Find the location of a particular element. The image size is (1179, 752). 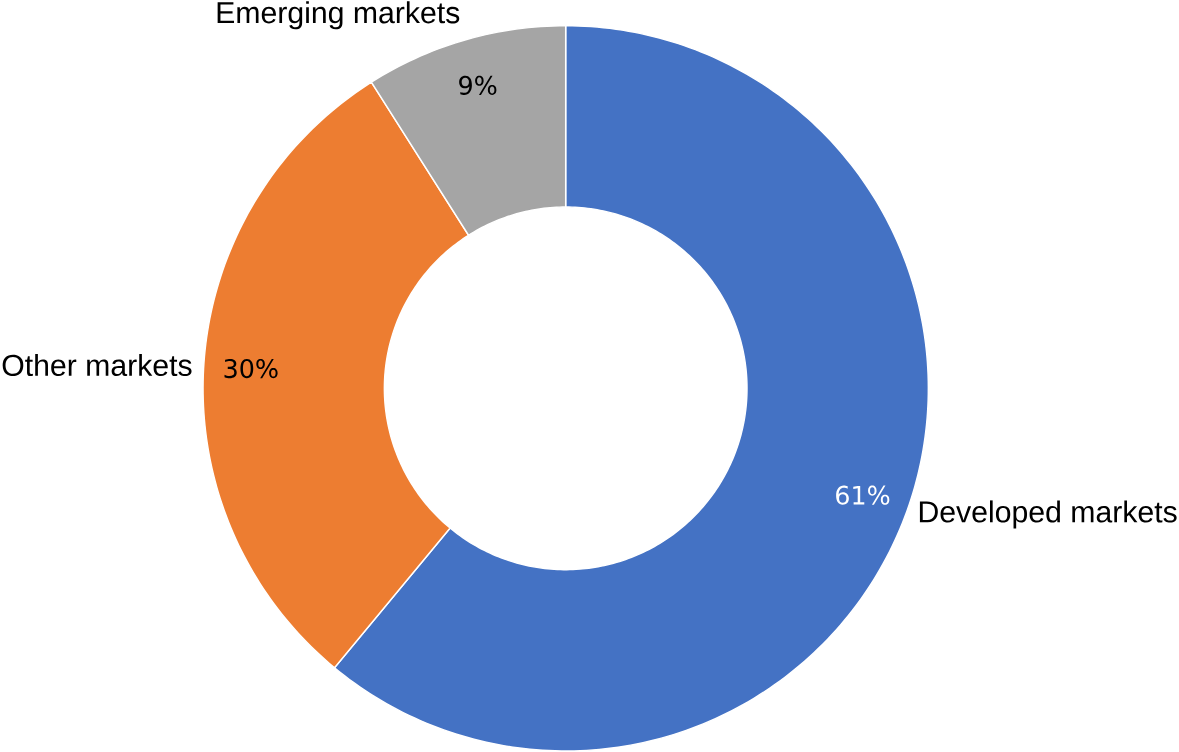

data-label: 30% is located at coordinates (251, 369).